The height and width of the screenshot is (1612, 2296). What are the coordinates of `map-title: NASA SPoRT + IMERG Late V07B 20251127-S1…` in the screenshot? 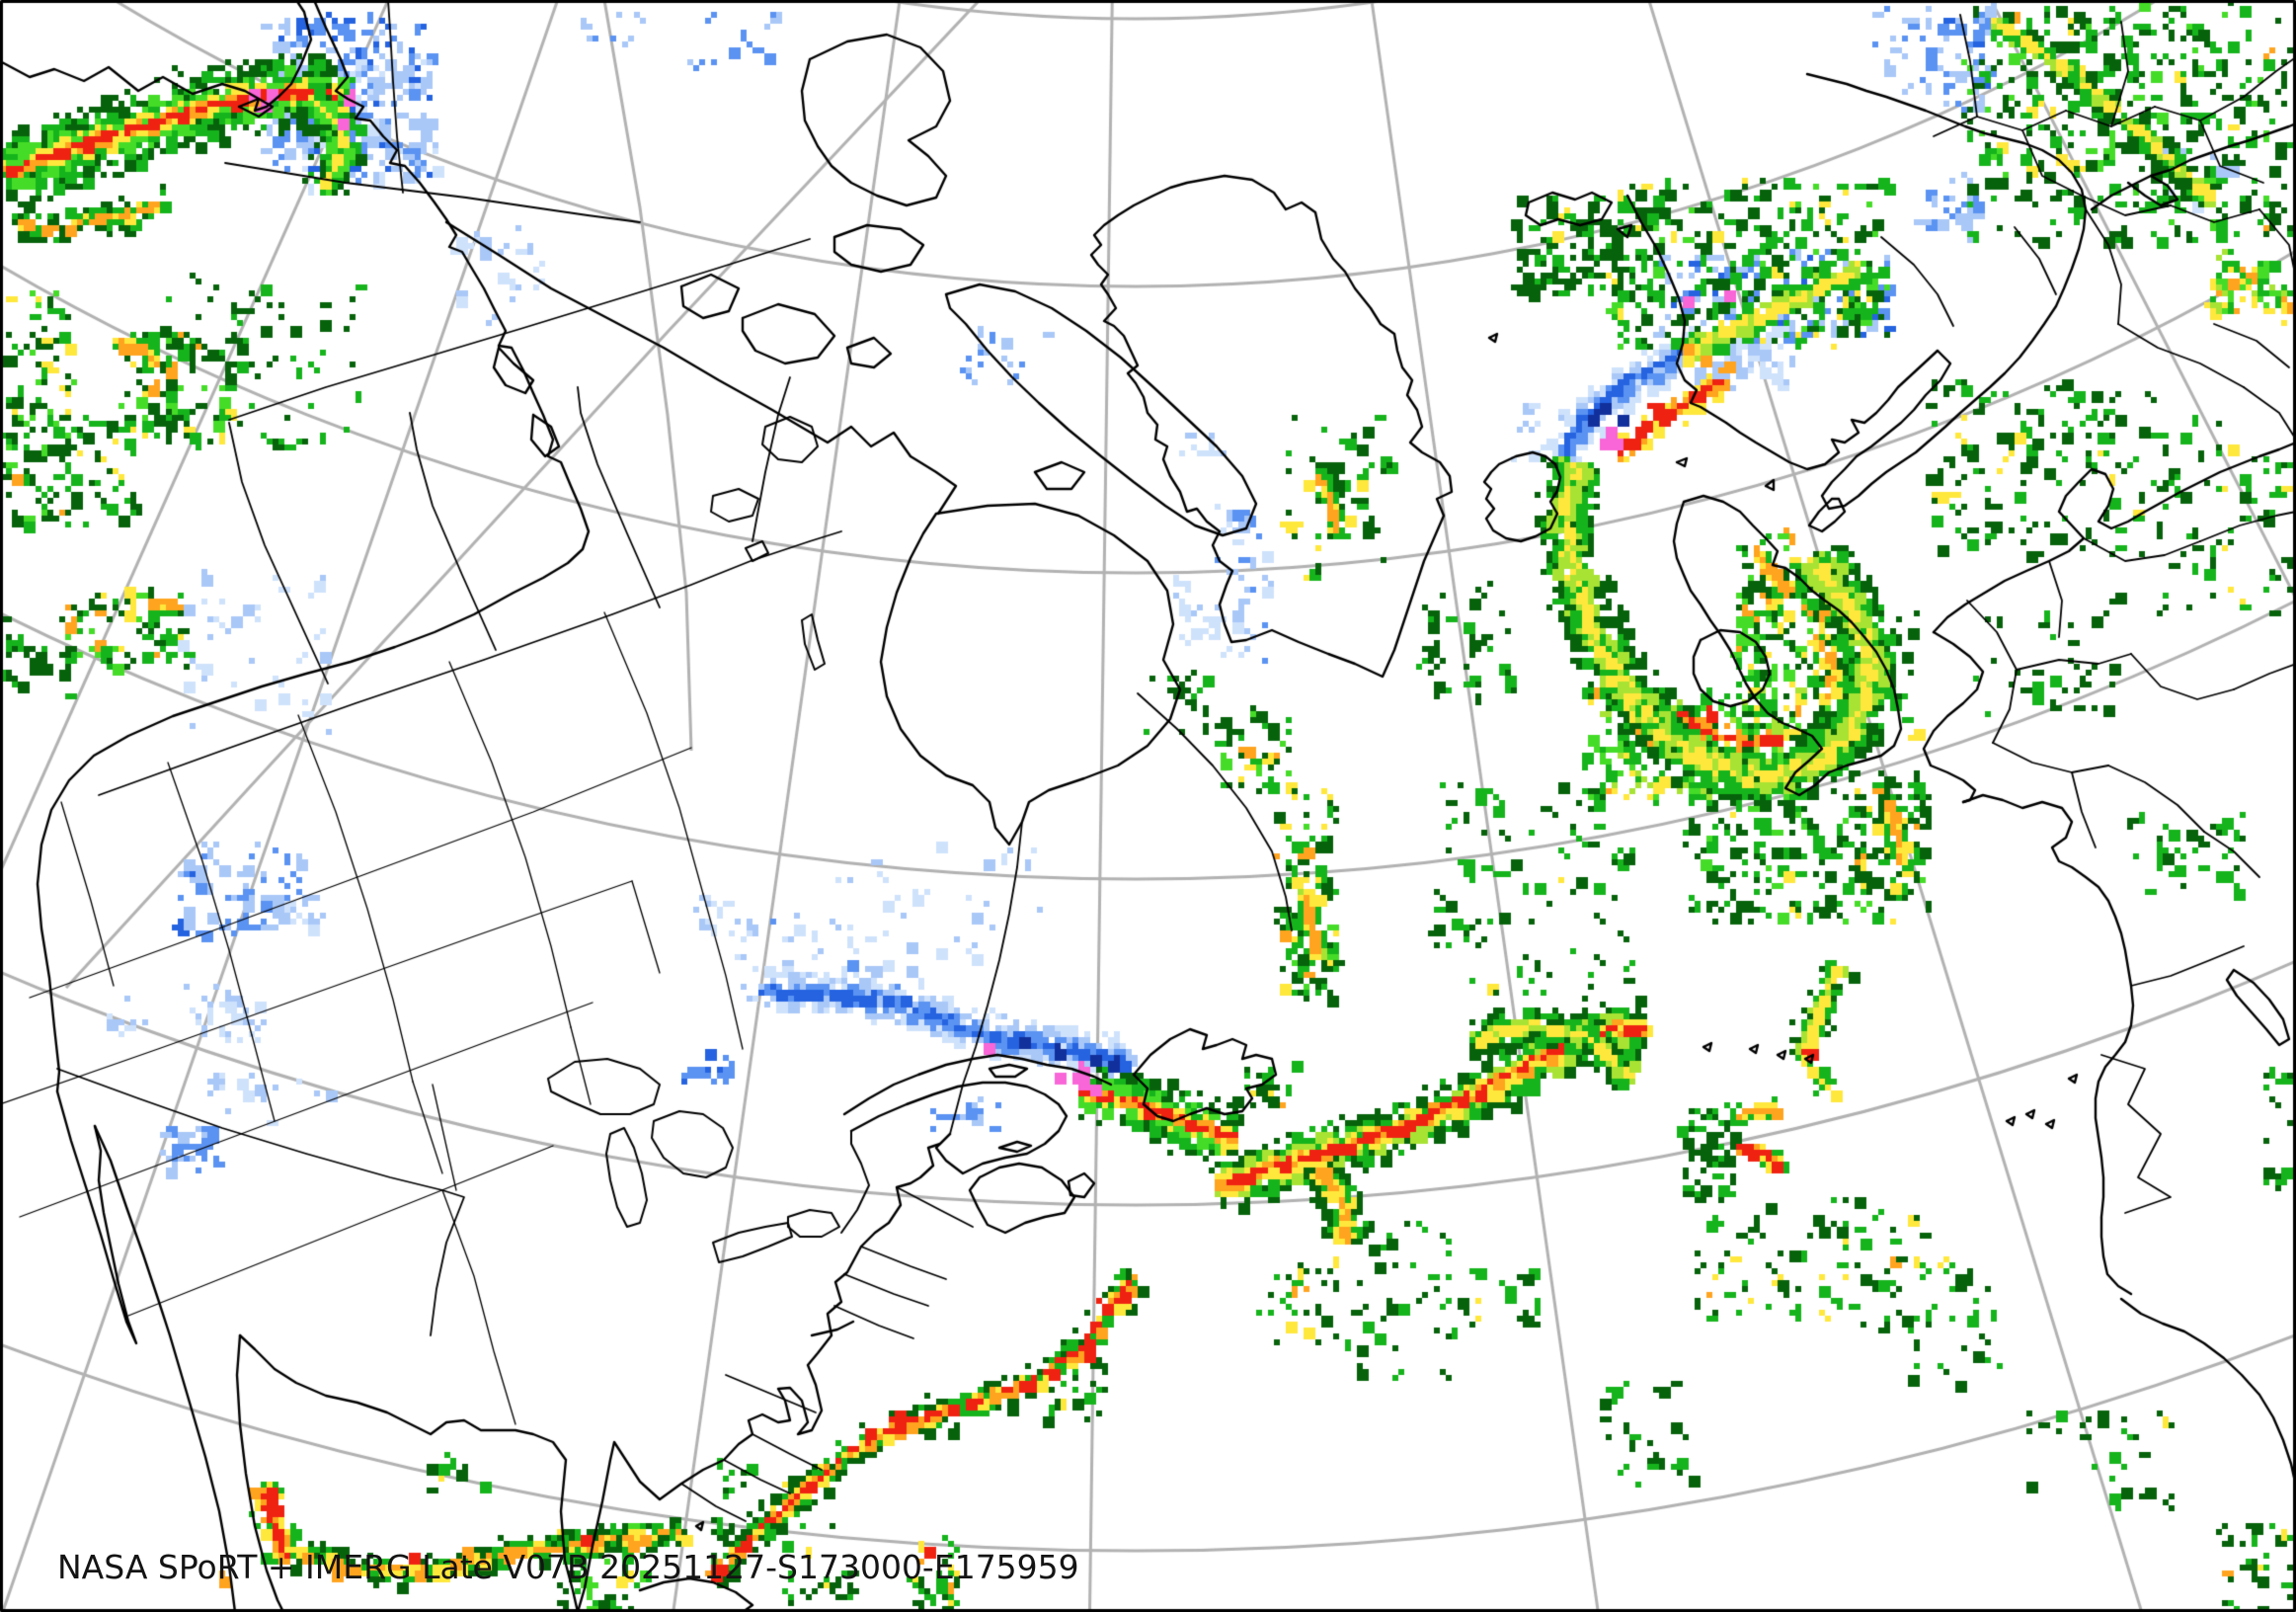 It's located at (568, 1567).